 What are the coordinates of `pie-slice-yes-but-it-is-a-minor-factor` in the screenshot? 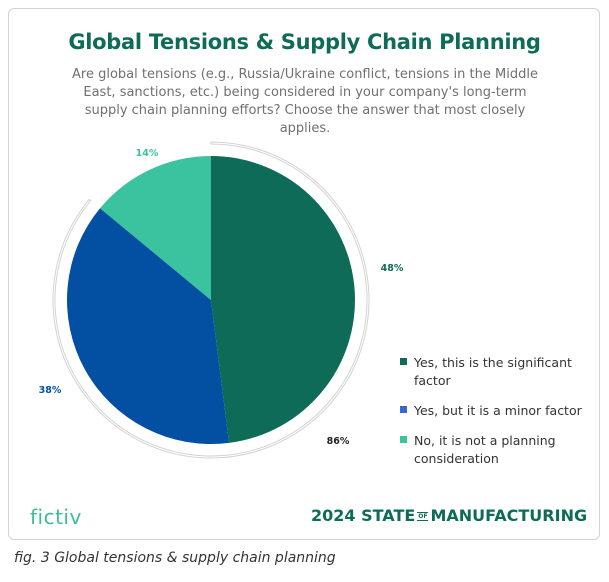 It's located at (148, 326).